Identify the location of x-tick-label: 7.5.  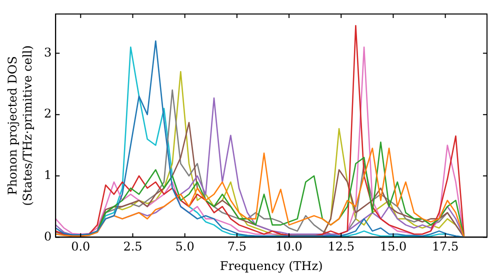
(236, 247).